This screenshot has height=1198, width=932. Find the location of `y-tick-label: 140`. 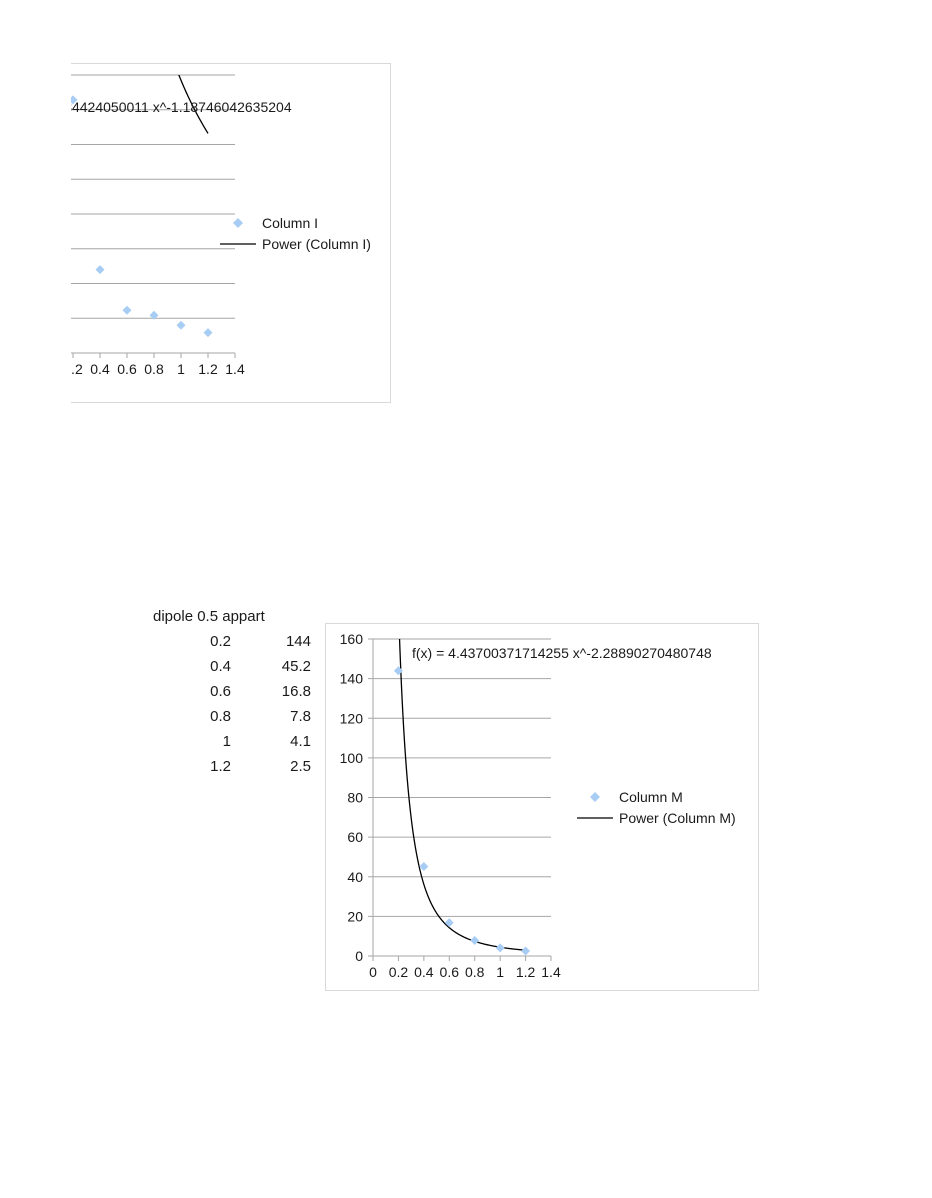

y-tick-label: 140 is located at coordinates (352, 679).